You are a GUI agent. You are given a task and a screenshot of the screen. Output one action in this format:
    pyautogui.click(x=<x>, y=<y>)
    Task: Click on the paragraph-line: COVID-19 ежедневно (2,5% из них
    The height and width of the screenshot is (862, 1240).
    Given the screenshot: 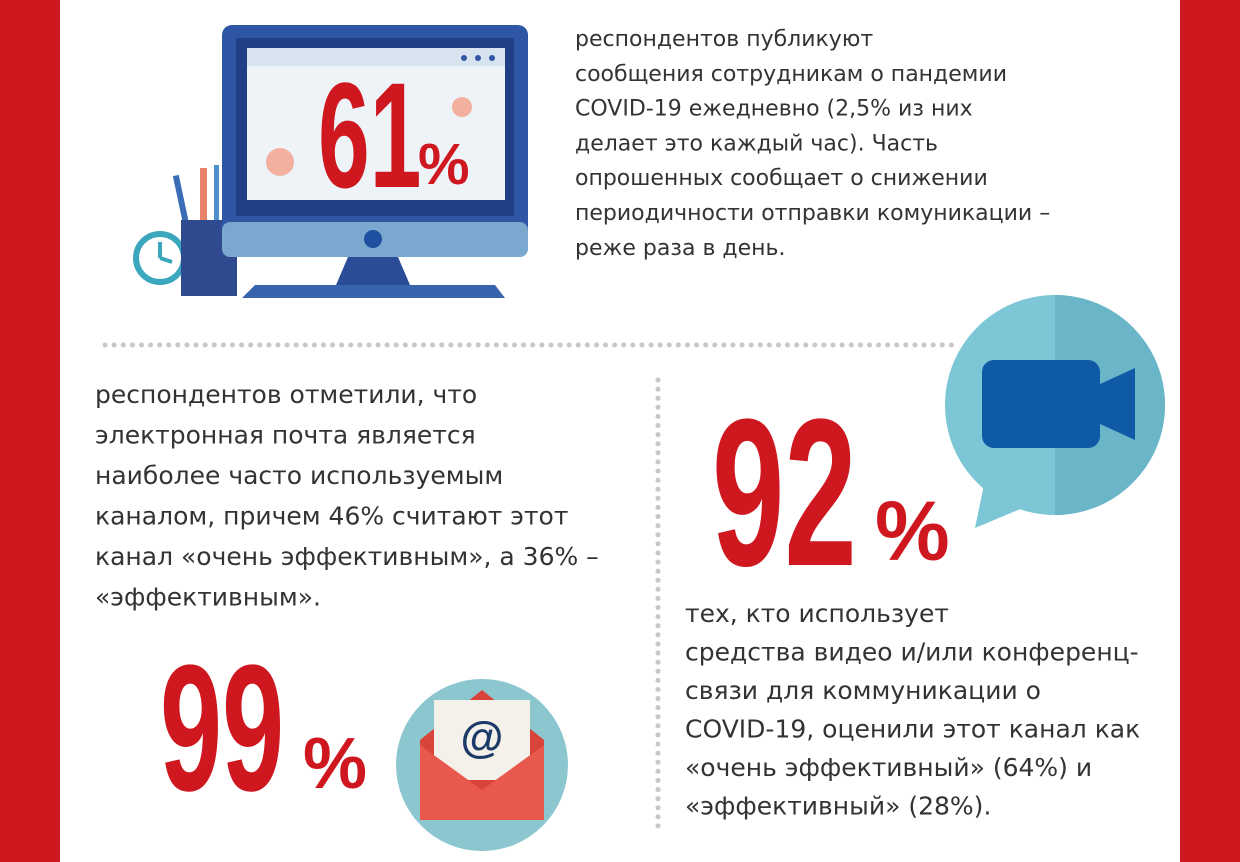 What is the action you would take?
    pyautogui.click(x=774, y=109)
    